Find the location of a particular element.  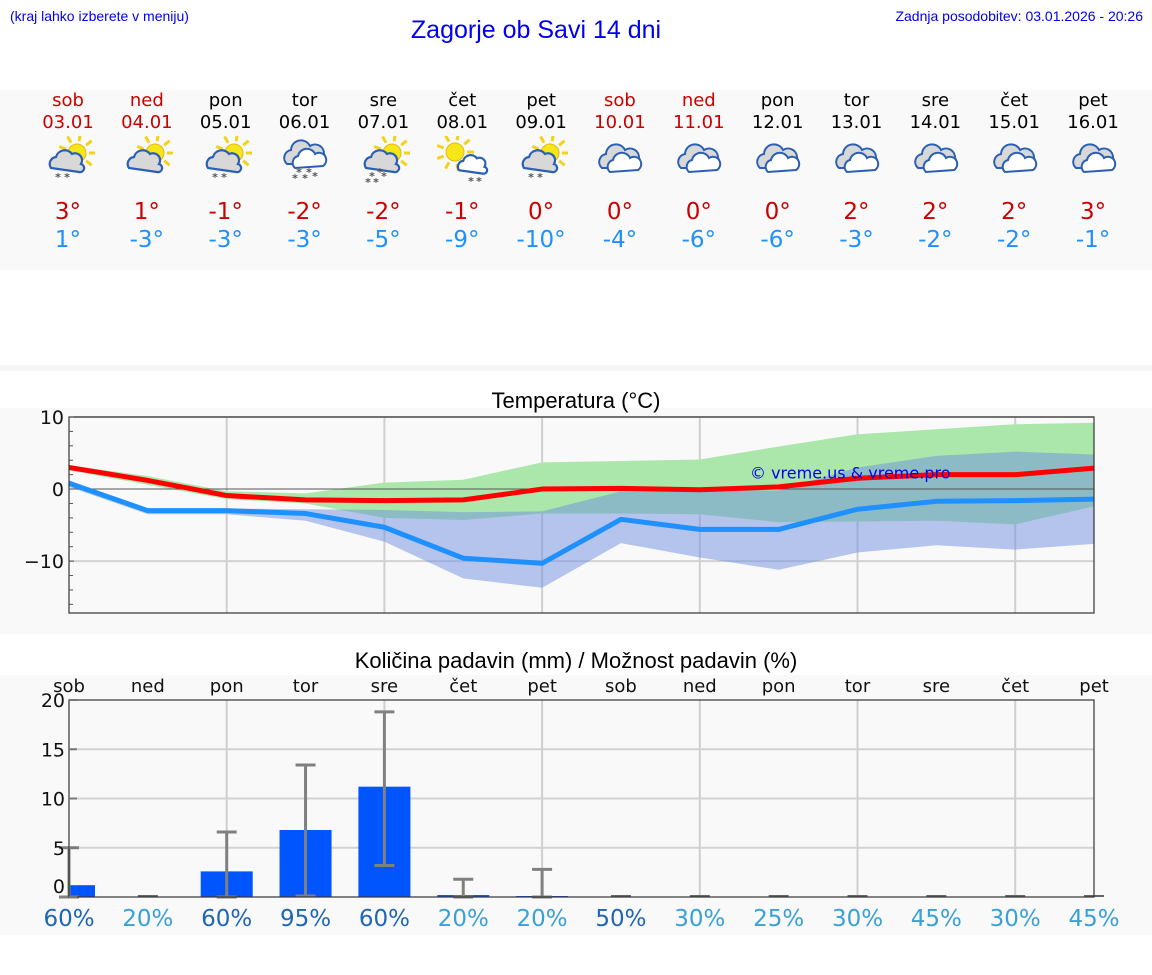

svg-text: ned is located at coordinates (148, 686).